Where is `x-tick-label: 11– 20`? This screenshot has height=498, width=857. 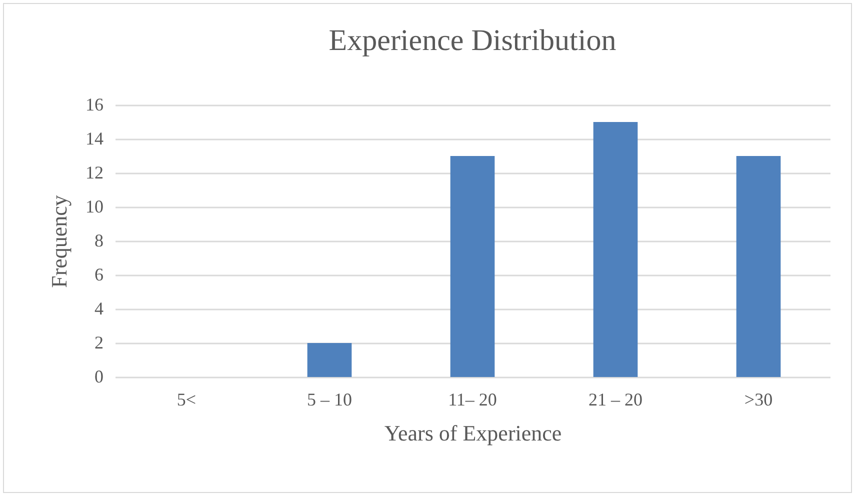 x-tick-label: 11– 20 is located at coordinates (472, 400).